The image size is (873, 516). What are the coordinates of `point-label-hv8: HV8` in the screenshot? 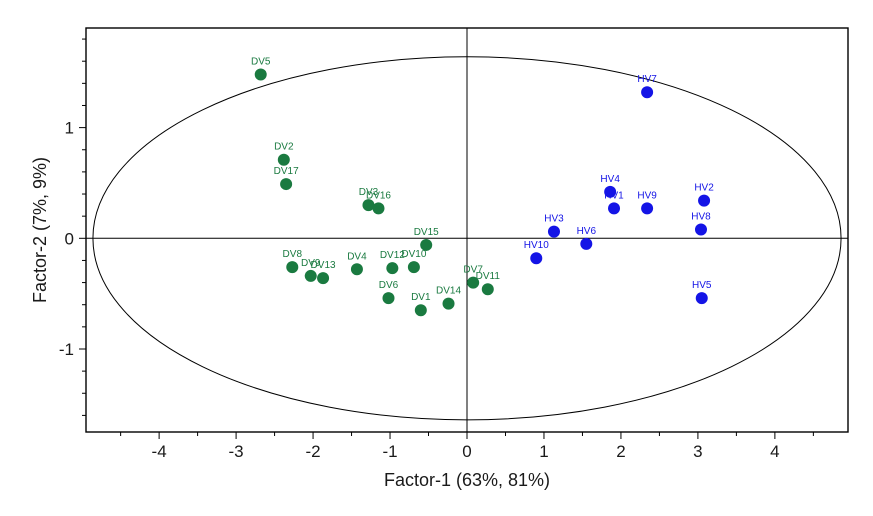 It's located at (701, 216).